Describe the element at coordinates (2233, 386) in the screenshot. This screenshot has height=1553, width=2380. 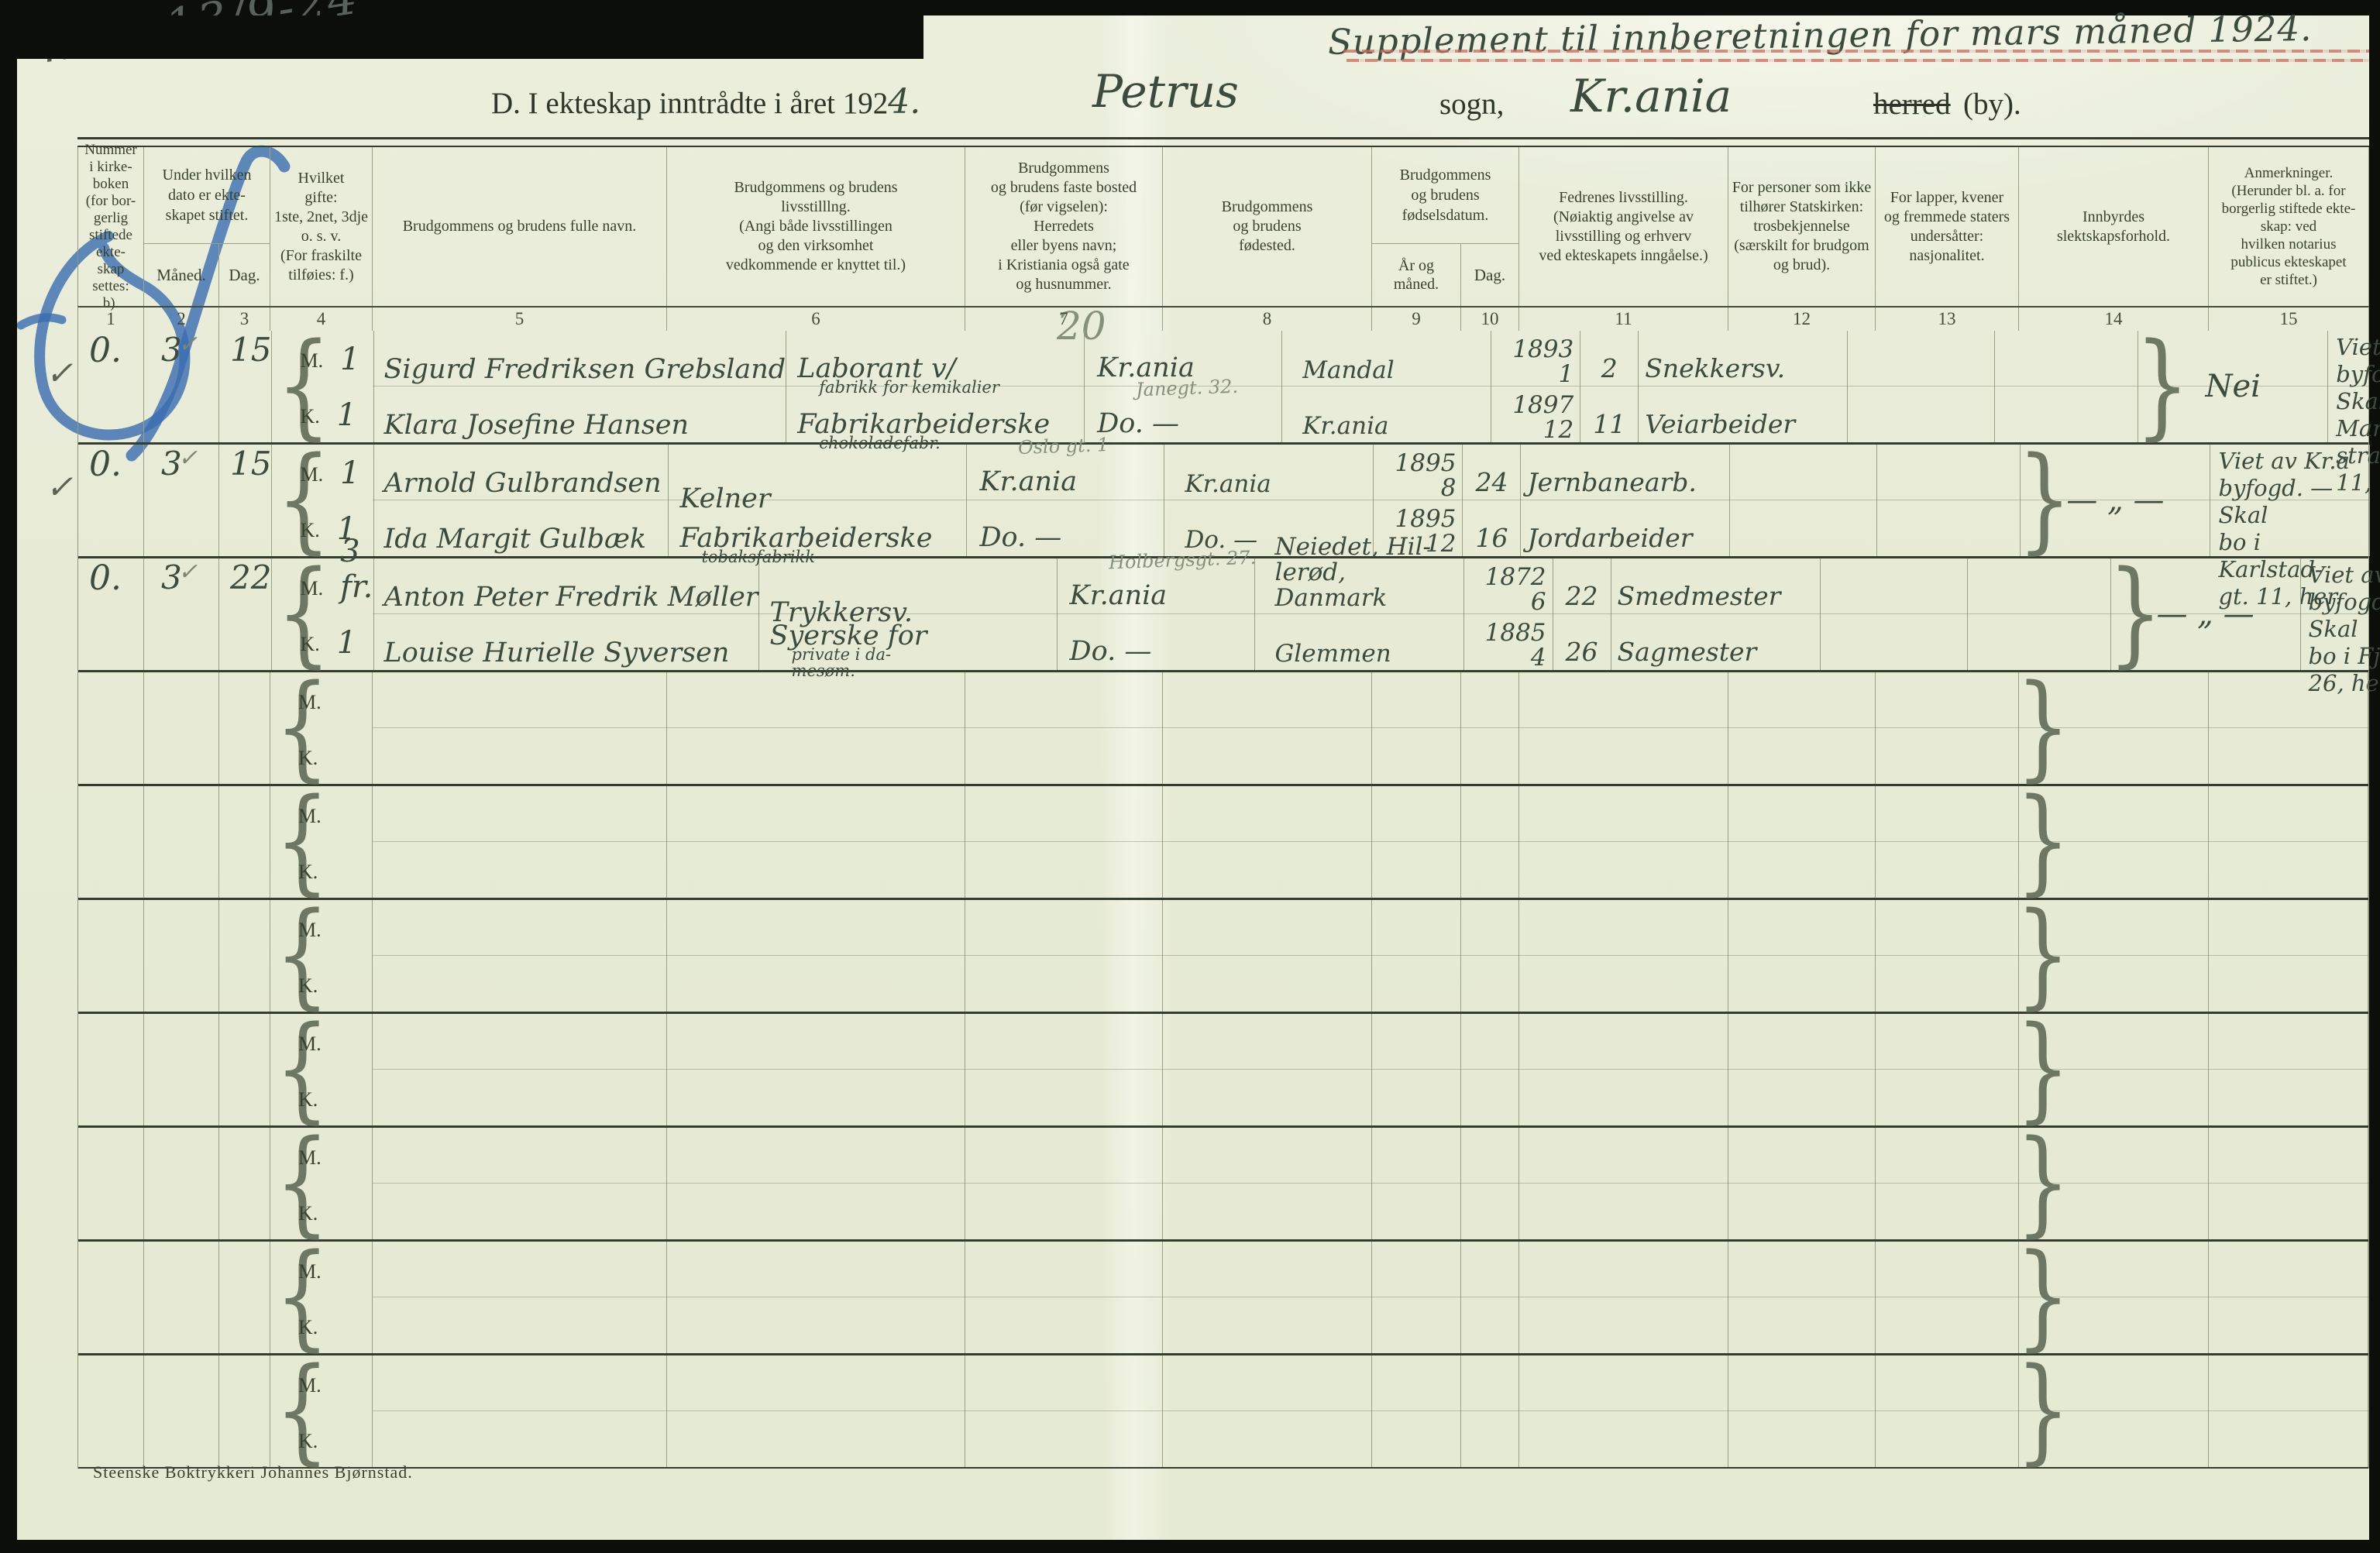
I see `kinship-value: Nei` at that location.